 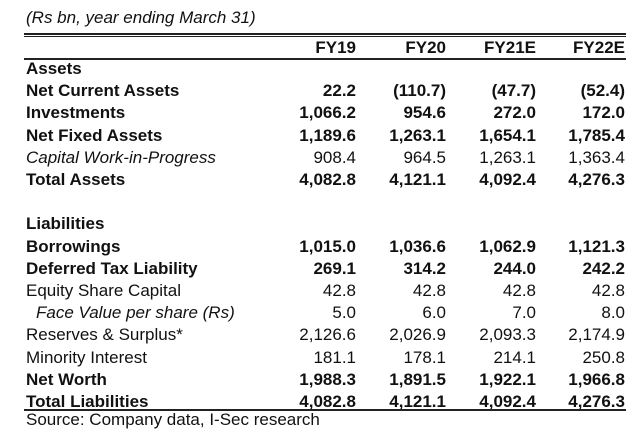 I want to click on column-header-fy20: FY20, so click(x=425, y=47).